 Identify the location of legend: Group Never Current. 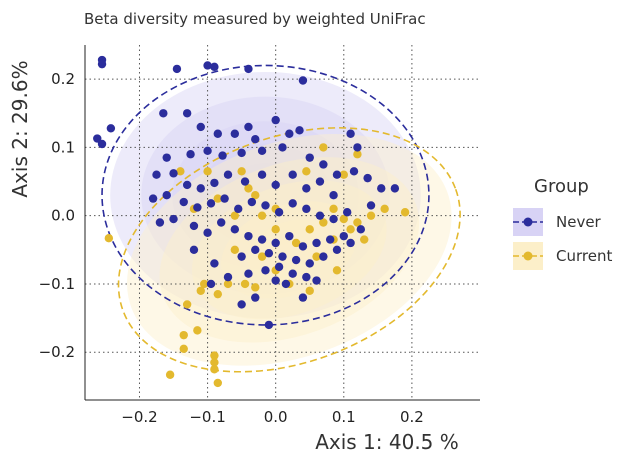
(562, 223).